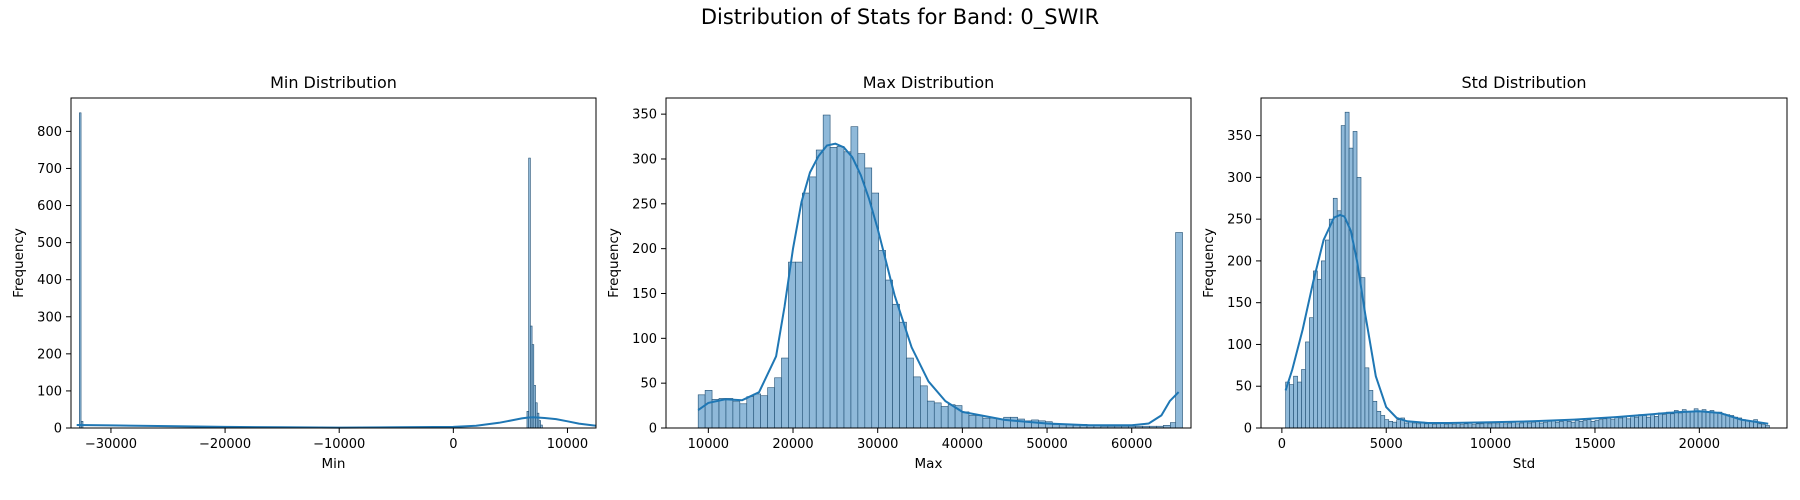 Image resolution: width=1800 pixels, height=500 pixels. Describe the element at coordinates (339, 444) in the screenshot. I see `x-tick-label: −10000` at that location.